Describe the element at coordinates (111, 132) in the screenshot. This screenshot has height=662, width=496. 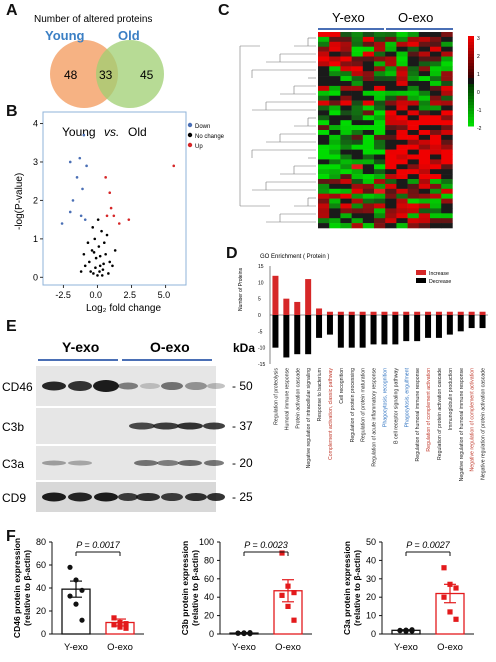
I see `volcano-title-vs: vs.` at that location.